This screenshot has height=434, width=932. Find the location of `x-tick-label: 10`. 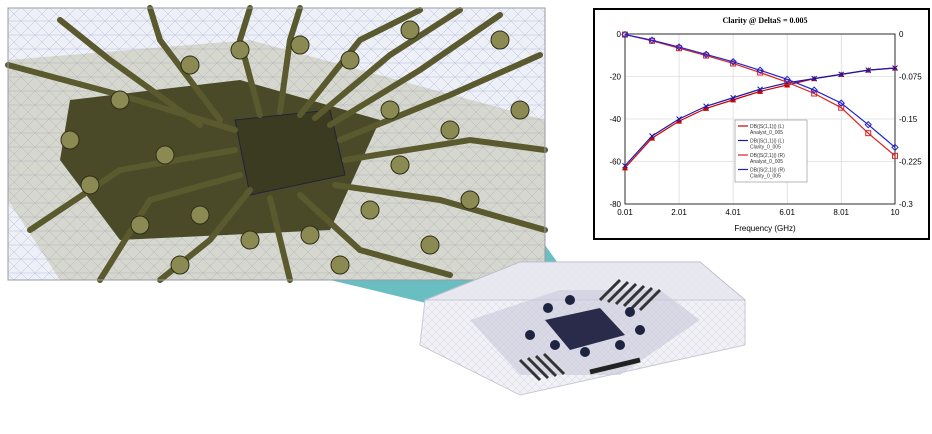

x-tick-label: 10 is located at coordinates (895, 212).